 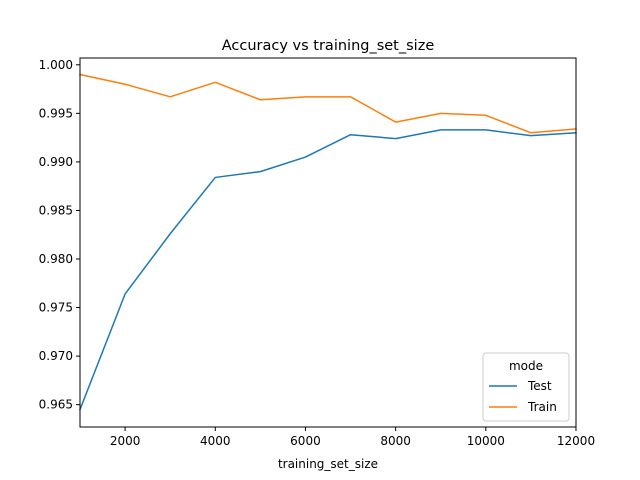 What do you see at coordinates (56, 259) in the screenshot?
I see `y-tick-label: 0.980` at bounding box center [56, 259].